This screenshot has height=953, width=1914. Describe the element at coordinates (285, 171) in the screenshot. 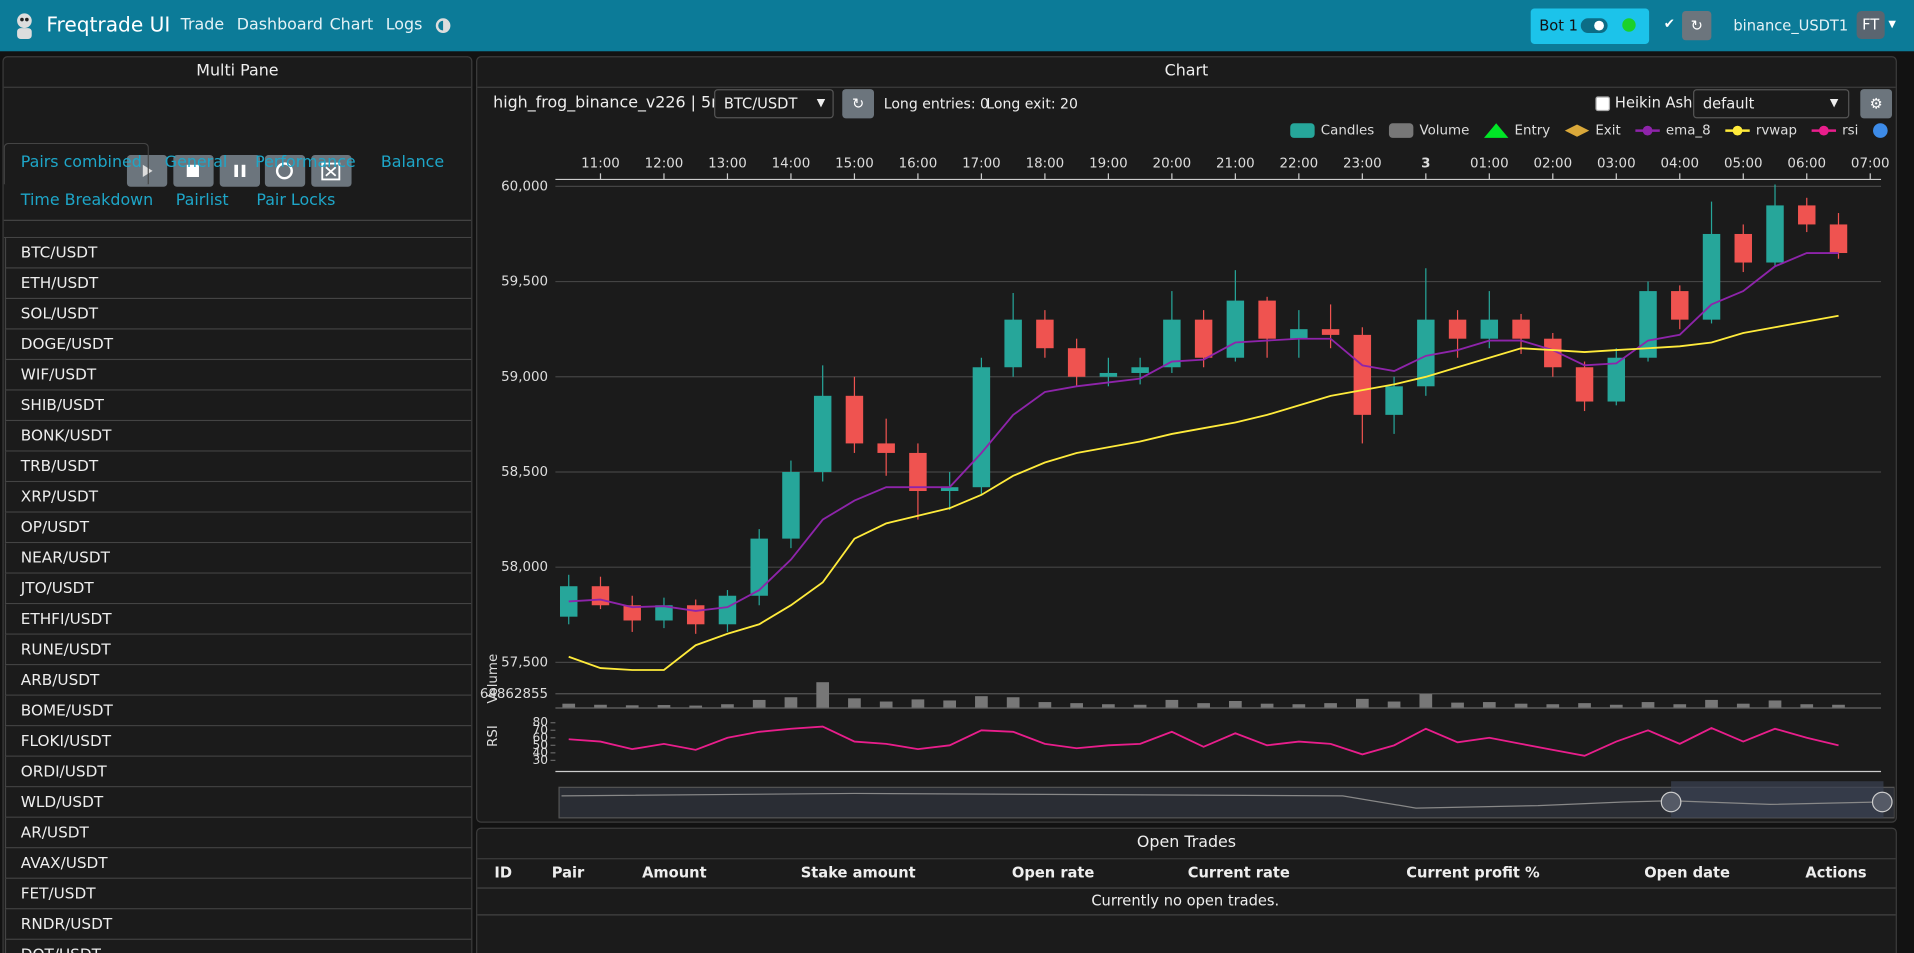

I see `reload-button` at that location.